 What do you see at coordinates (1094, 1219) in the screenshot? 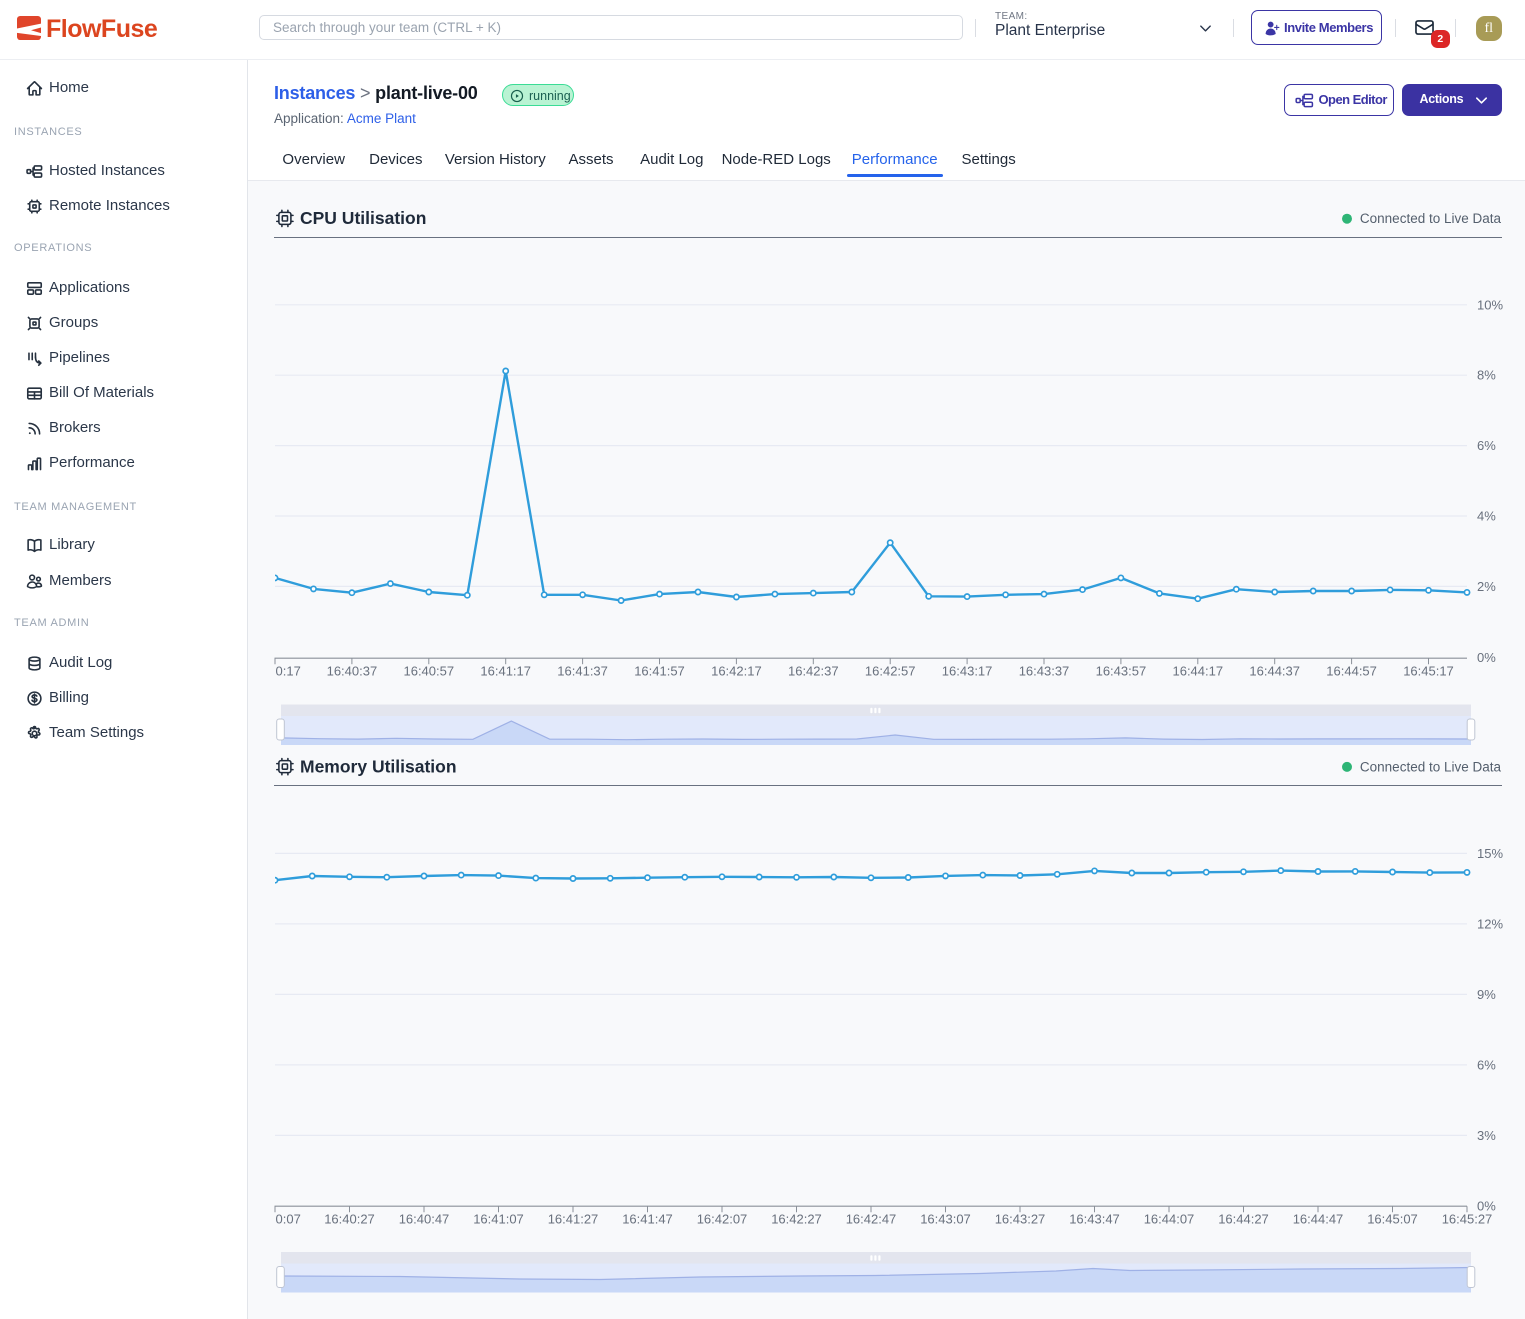
I see `svg-text: 16:43:47` at bounding box center [1094, 1219].